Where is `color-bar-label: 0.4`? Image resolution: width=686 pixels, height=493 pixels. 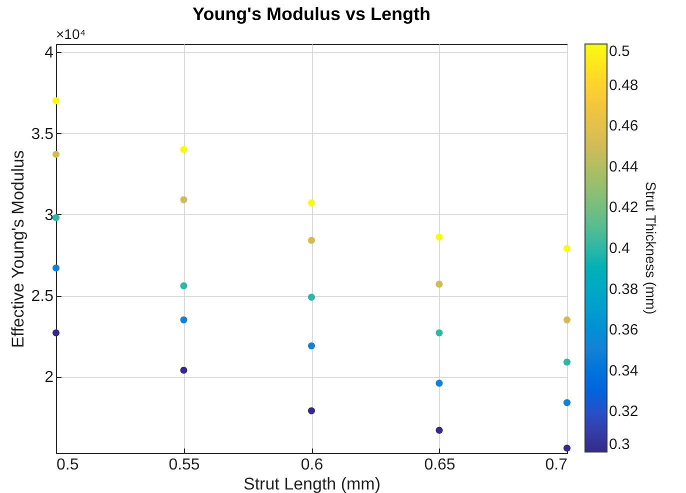
color-bar-label: 0.4 is located at coordinates (619, 248).